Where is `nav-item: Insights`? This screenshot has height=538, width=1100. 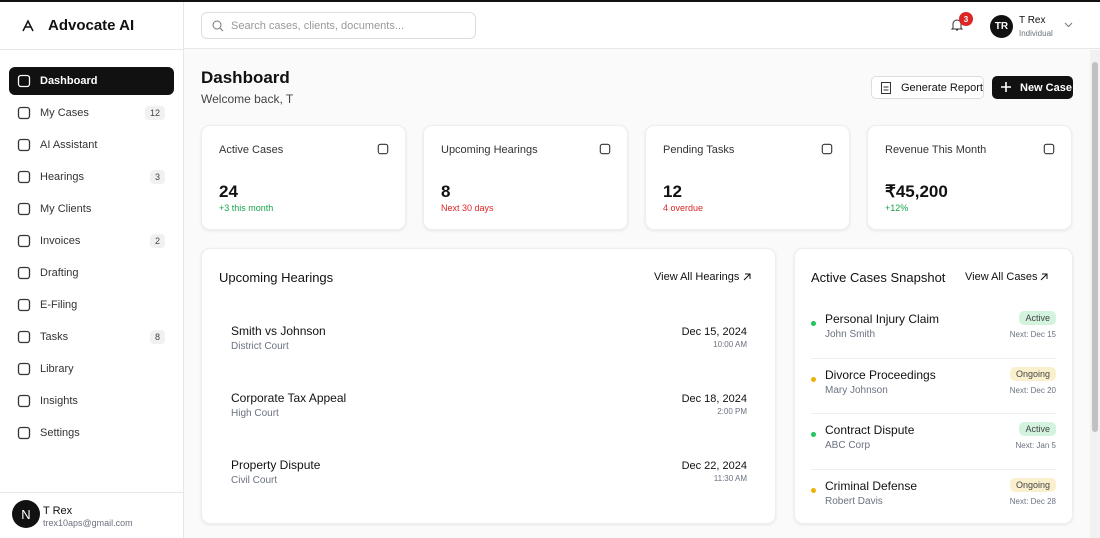
nav-item: Insights is located at coordinates (91, 401).